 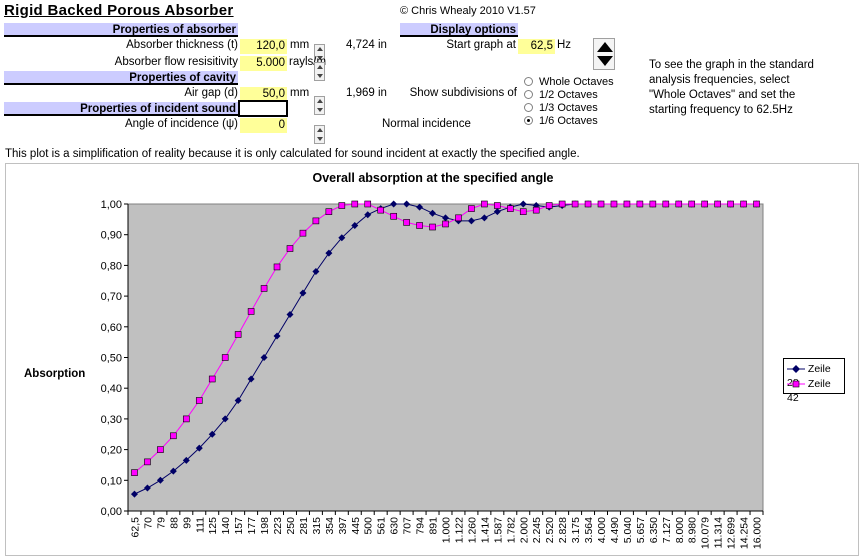 I want to click on legend-item-series-2: Zeile 42, so click(x=815, y=390).